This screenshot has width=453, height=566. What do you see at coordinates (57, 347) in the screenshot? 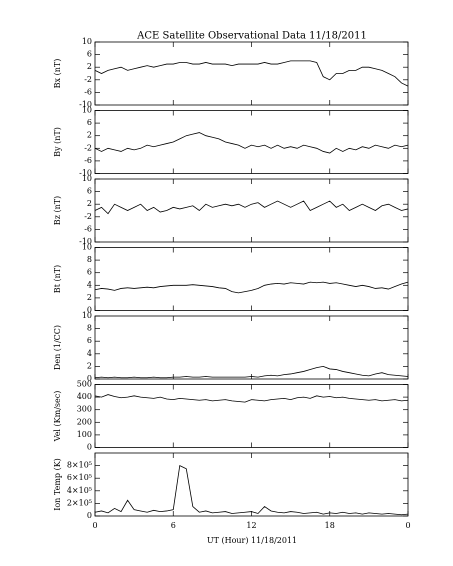
I see `y-axis-label: Den (1/CC)` at bounding box center [57, 347].